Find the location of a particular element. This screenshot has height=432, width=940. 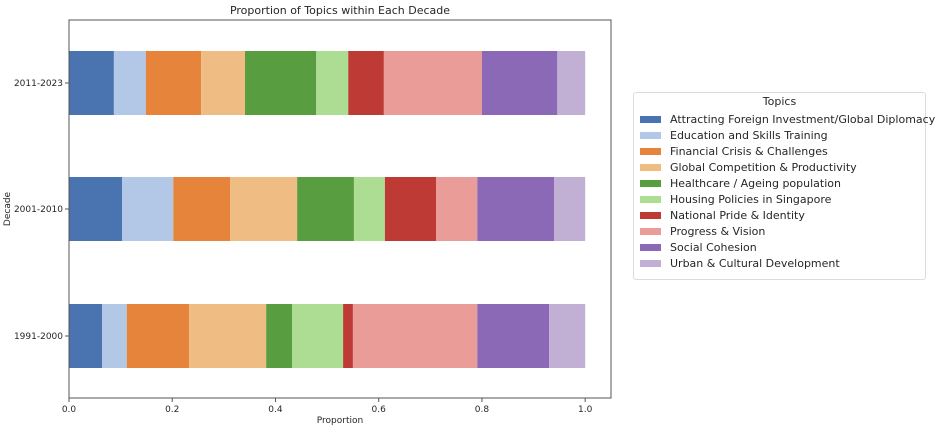

legend-item: Progress & Vision is located at coordinates (702, 231).